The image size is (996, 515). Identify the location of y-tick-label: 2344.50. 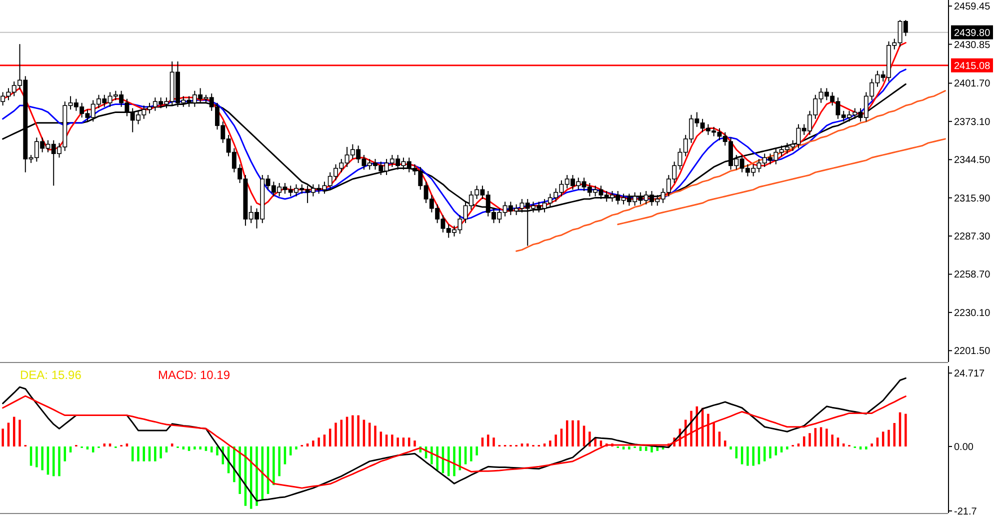
(972, 160).